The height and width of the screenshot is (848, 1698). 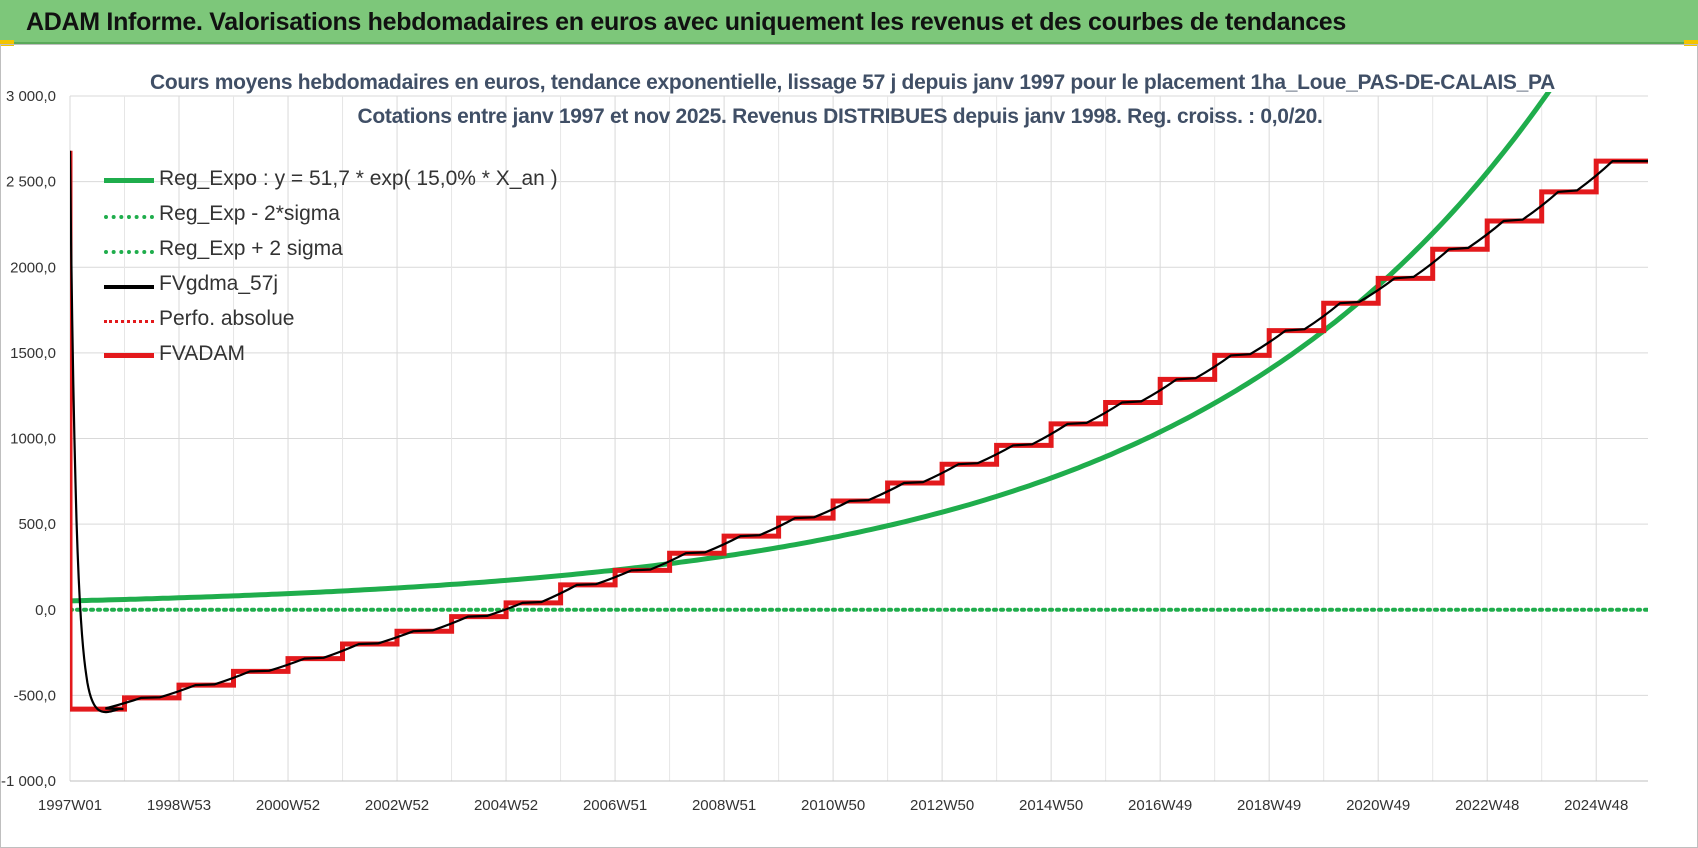 I want to click on legend-swatch-perfo, so click(x=129, y=321).